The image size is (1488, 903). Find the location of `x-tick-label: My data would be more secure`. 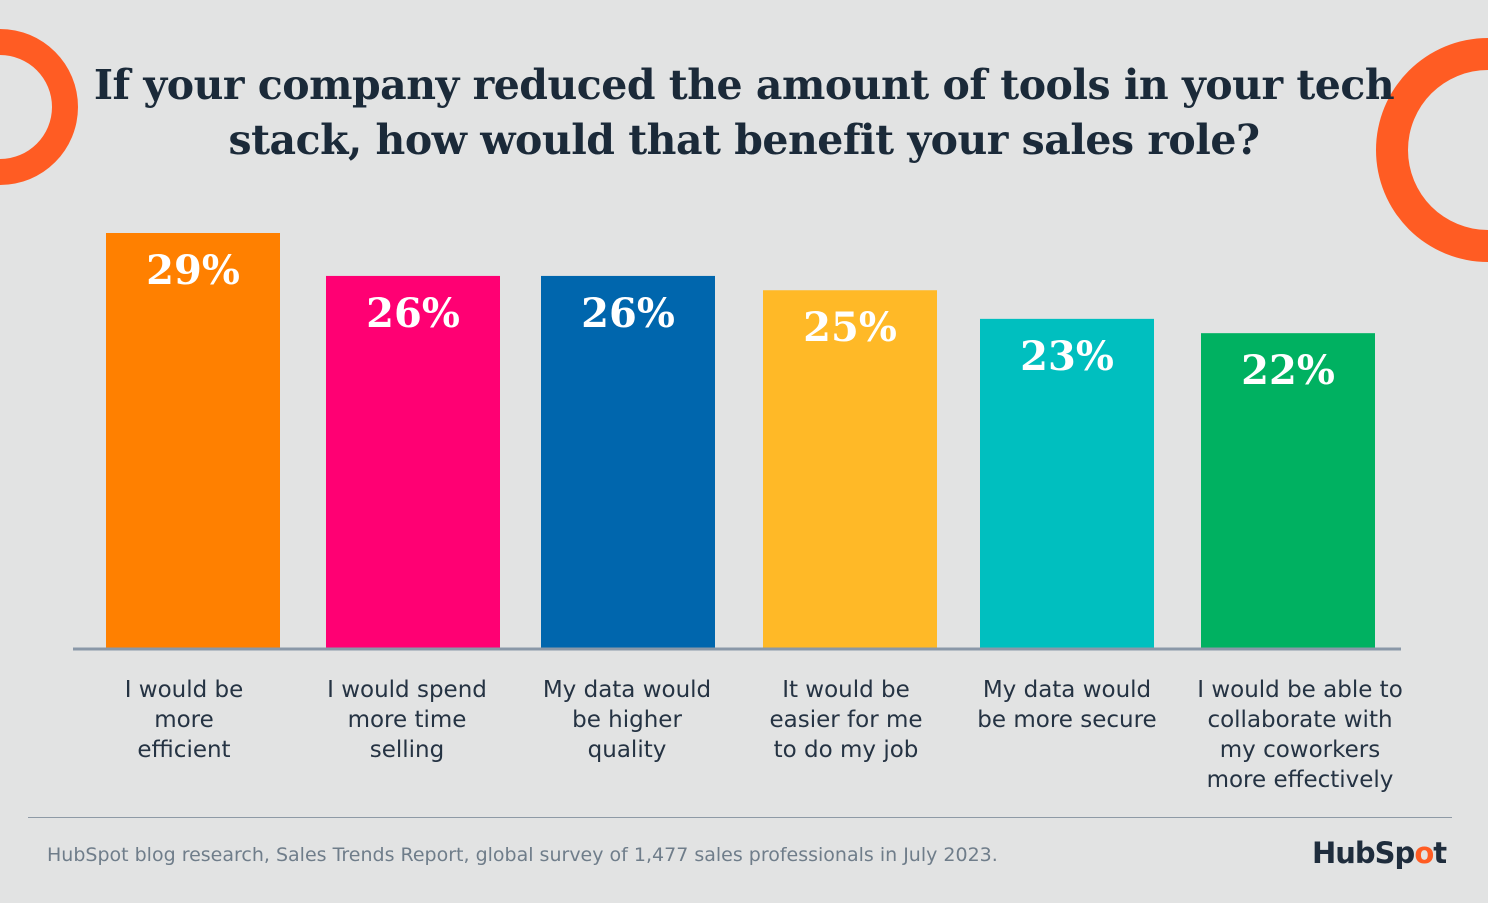

x-tick-label: My data would be more secure is located at coordinates (1067, 705).